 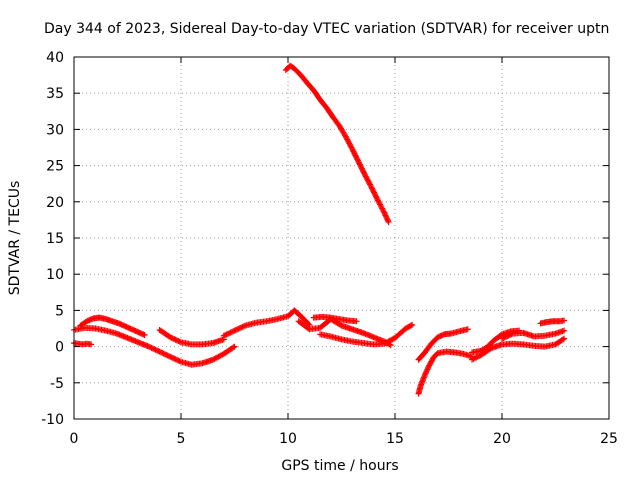 What do you see at coordinates (55, 58) in the screenshot?
I see `y-tick-label: 40` at bounding box center [55, 58].